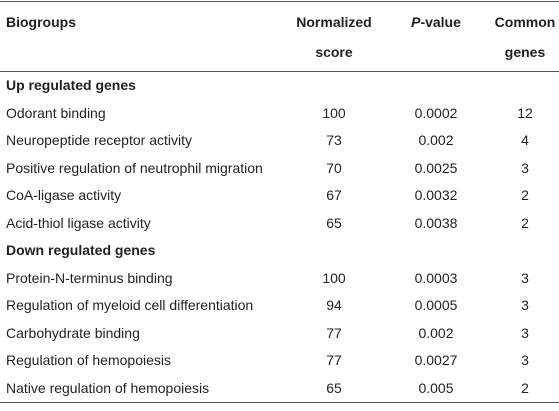 The height and width of the screenshot is (411, 559). What do you see at coordinates (436, 222) in the screenshot?
I see `cell-value: 0.0038` at bounding box center [436, 222].